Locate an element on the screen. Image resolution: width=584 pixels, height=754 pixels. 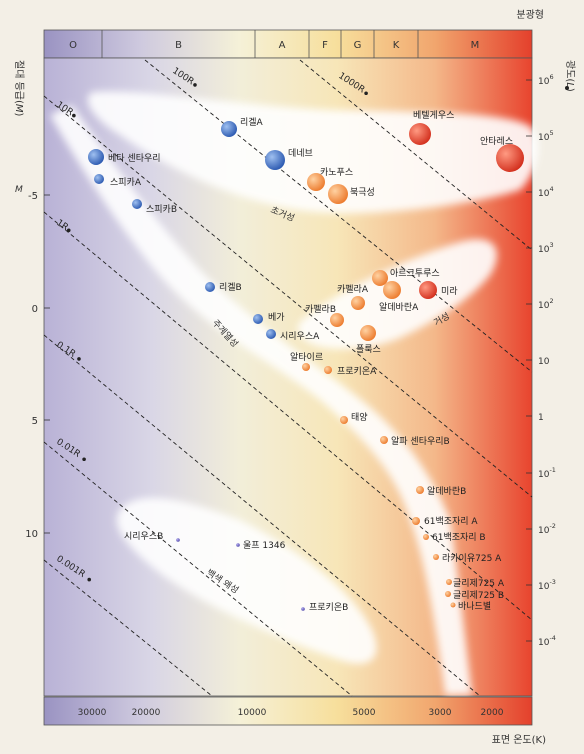
star-18-marker is located at coordinates (306, 367).